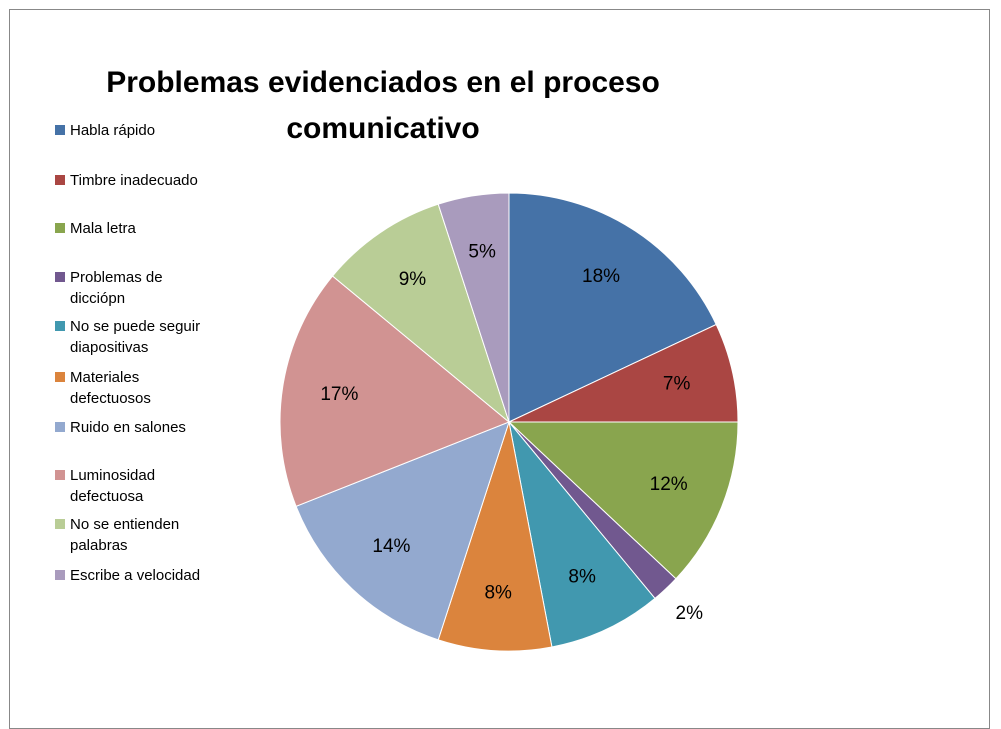 The height and width of the screenshot is (729, 1001). I want to click on legend-label: Escribe a velocidad, so click(135, 575).